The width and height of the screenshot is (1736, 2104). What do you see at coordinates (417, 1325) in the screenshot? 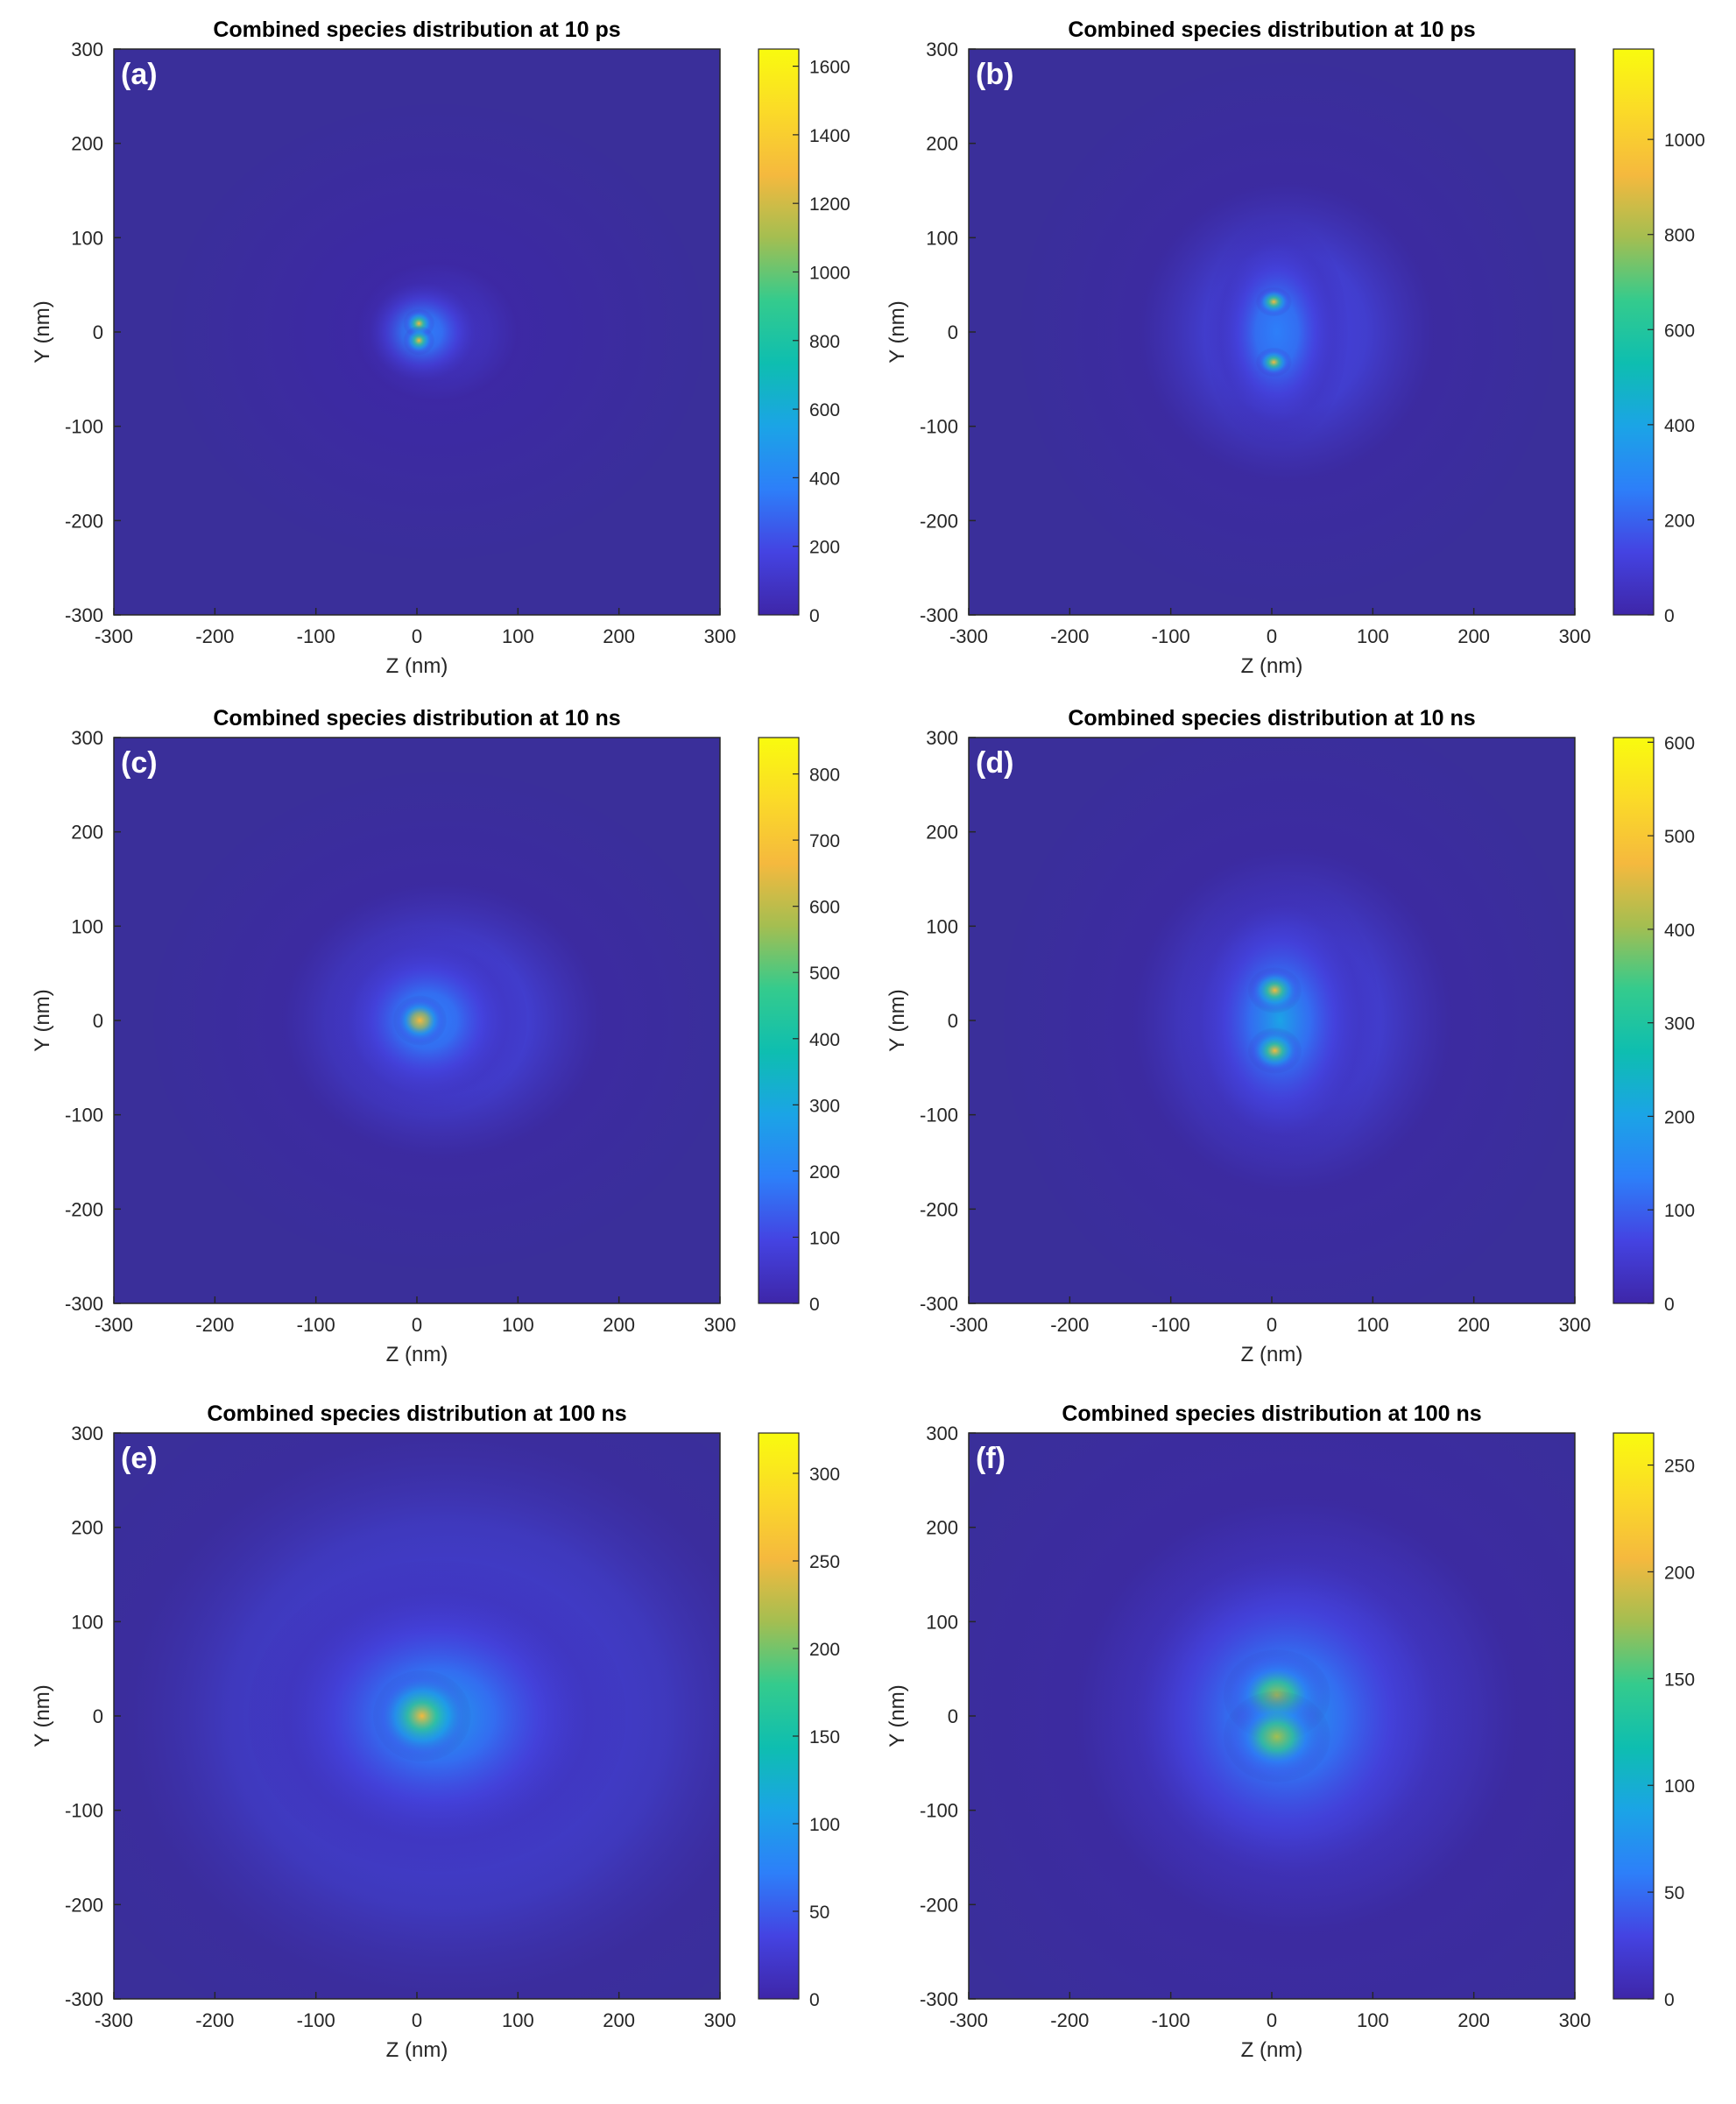
I see `x-tick-label: 0` at bounding box center [417, 1325].